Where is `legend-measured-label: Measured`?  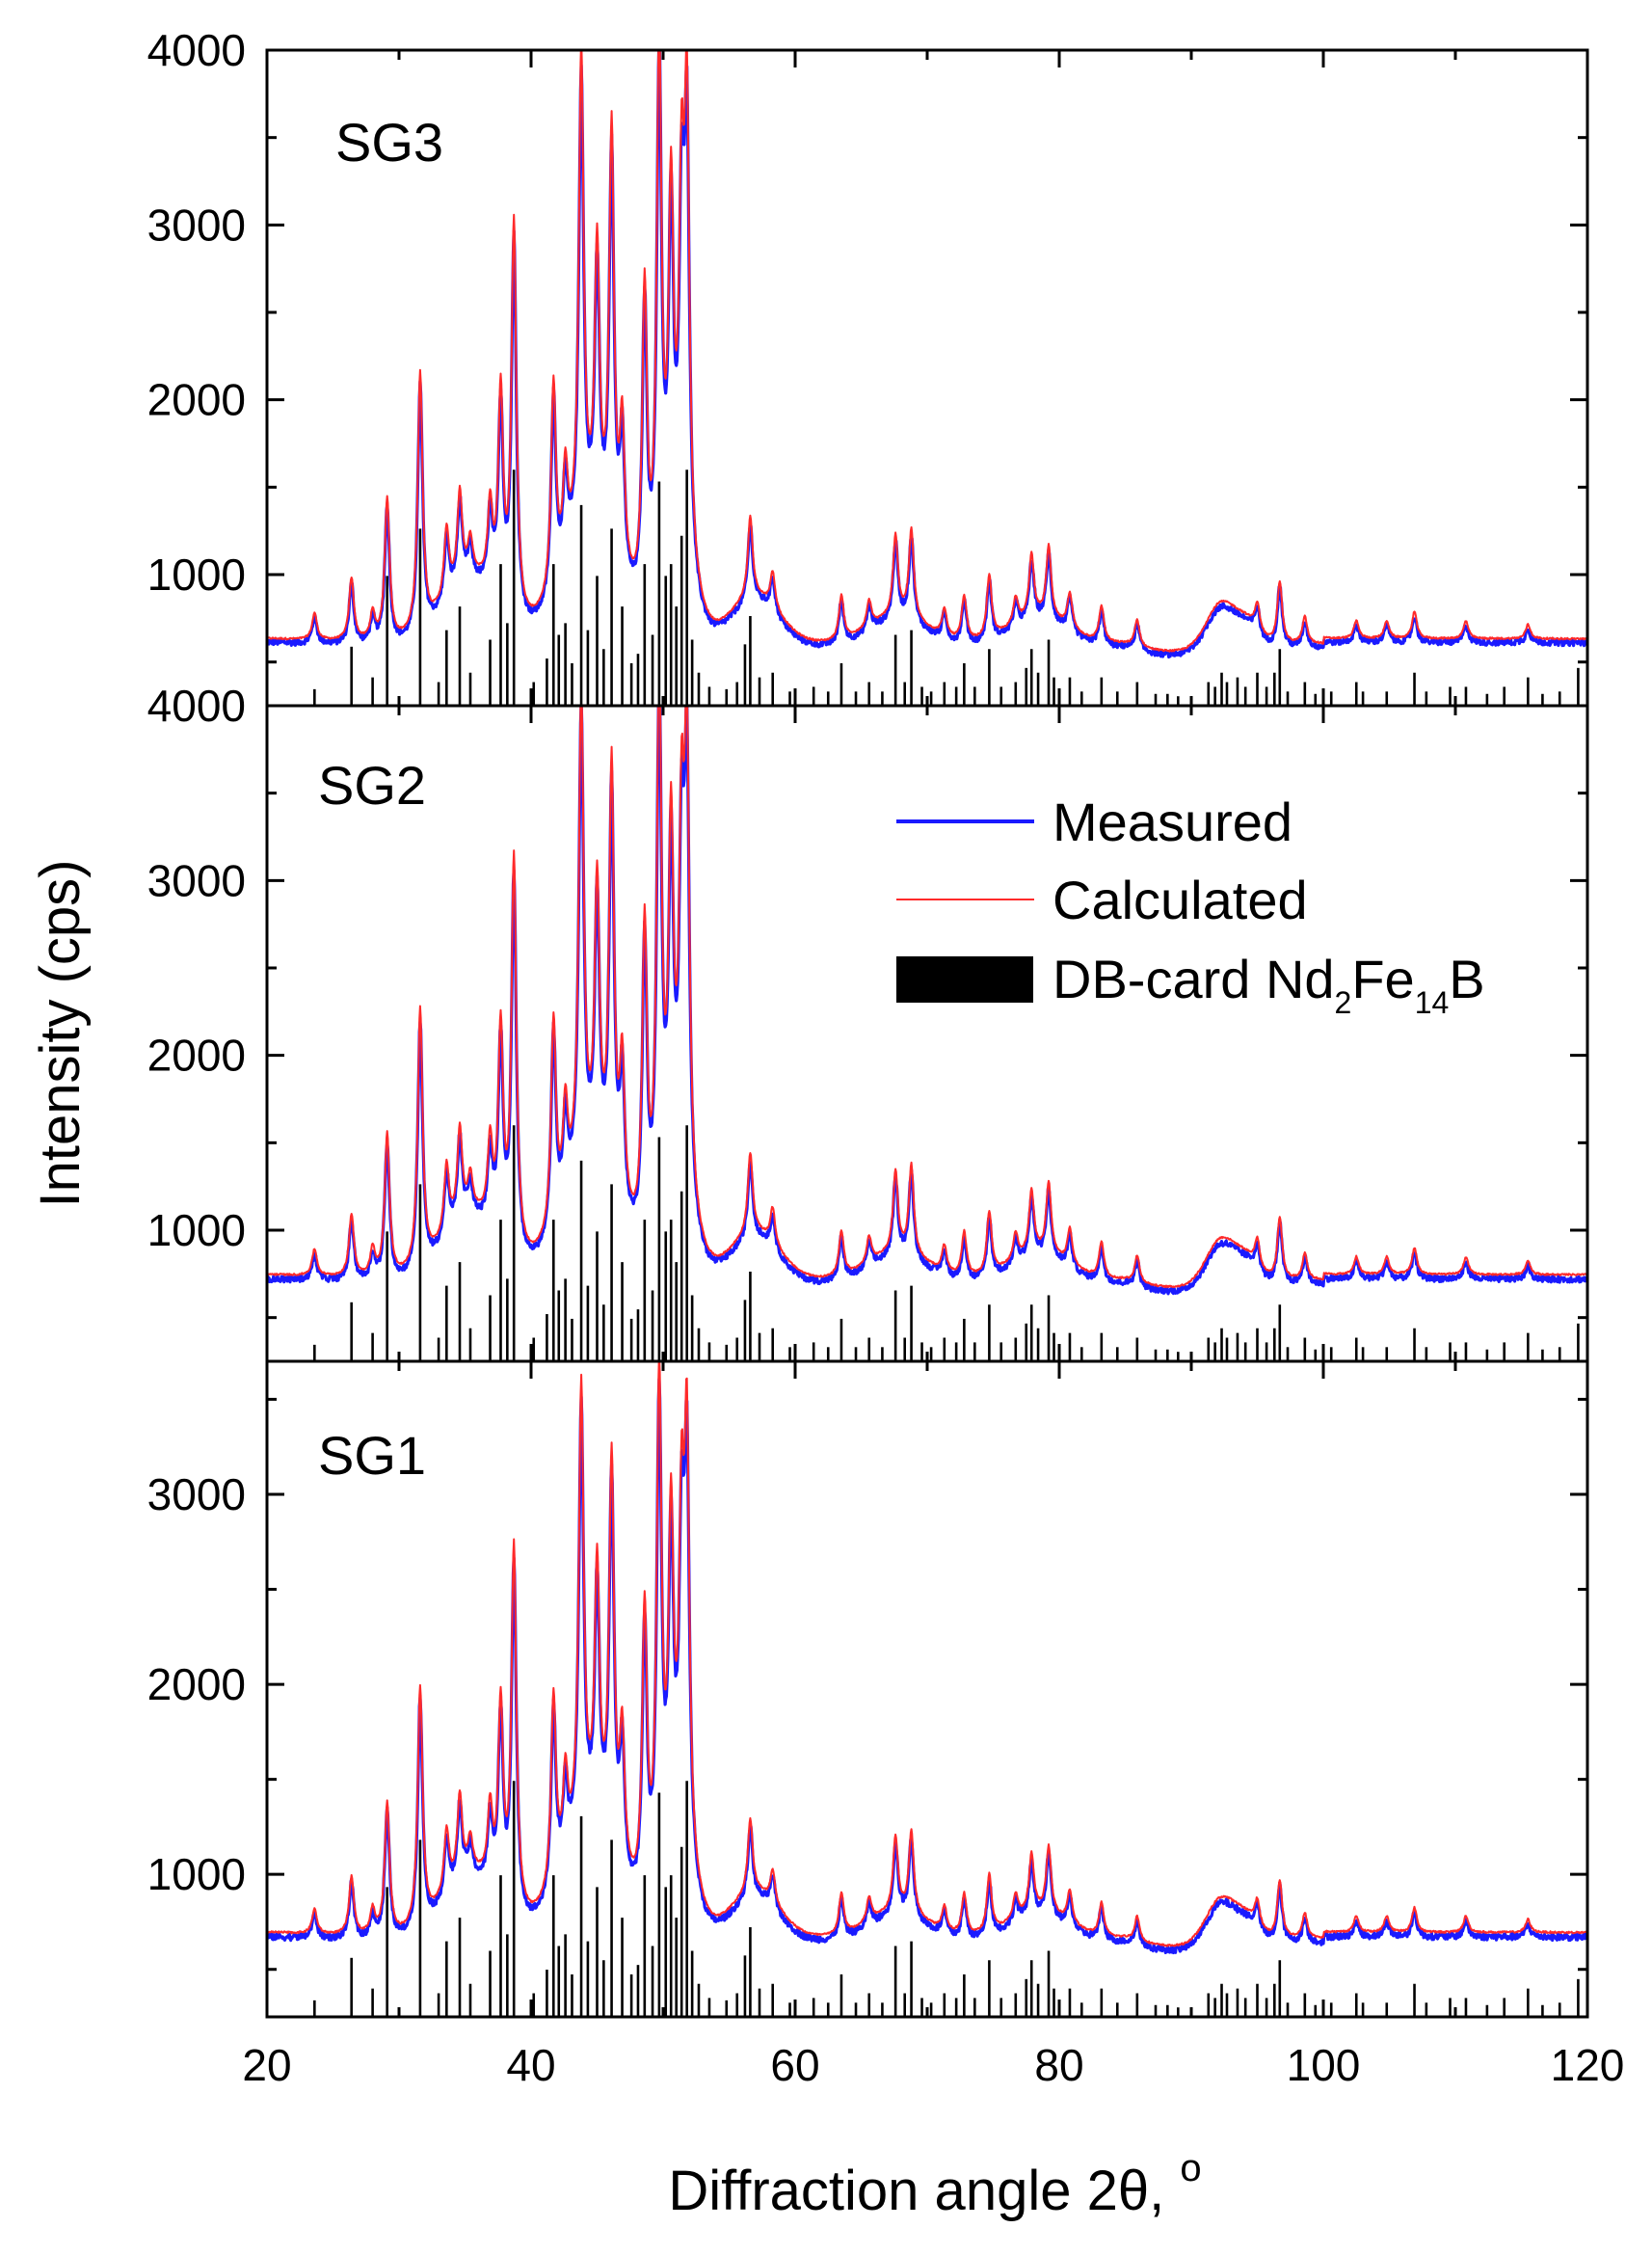 legend-measured-label: Measured is located at coordinates (1172, 822).